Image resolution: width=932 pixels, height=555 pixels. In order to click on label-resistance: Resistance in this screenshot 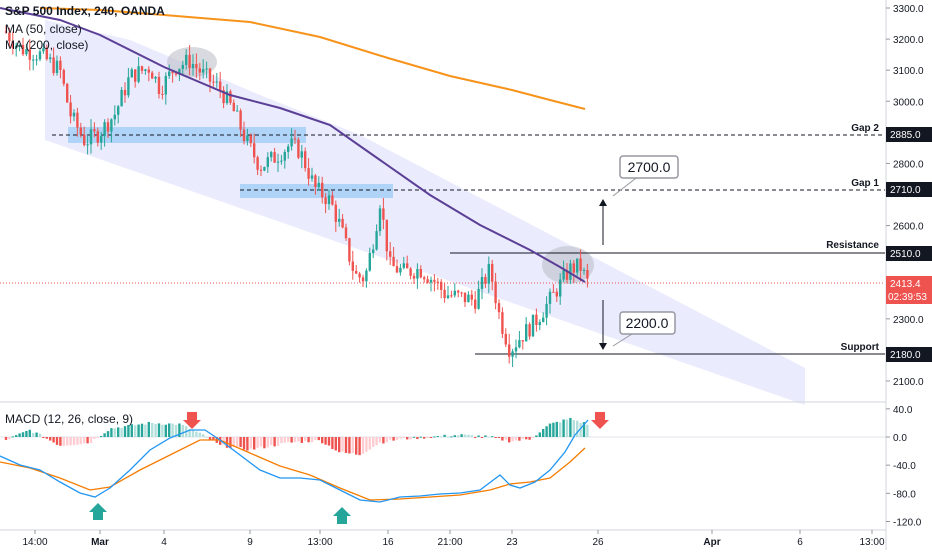, I will do `click(852, 245)`.